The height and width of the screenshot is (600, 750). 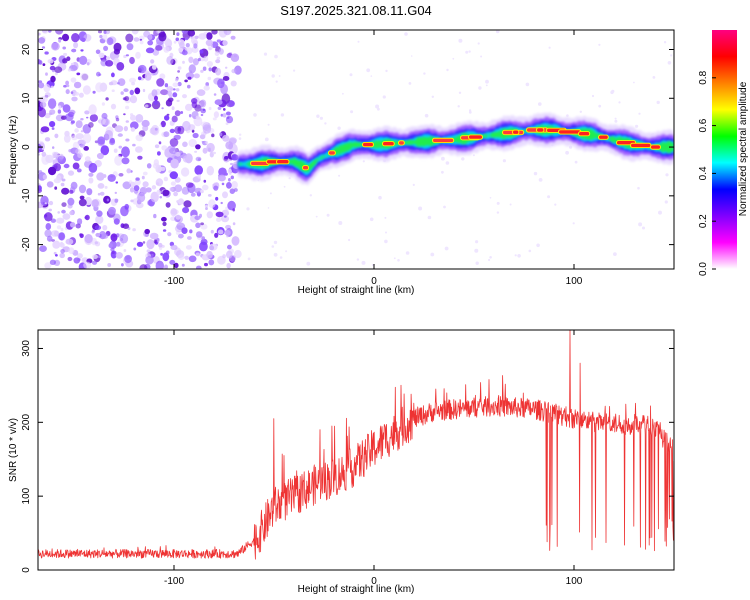 What do you see at coordinates (724, 149) in the screenshot?
I see `colorbar-gradient` at bounding box center [724, 149].